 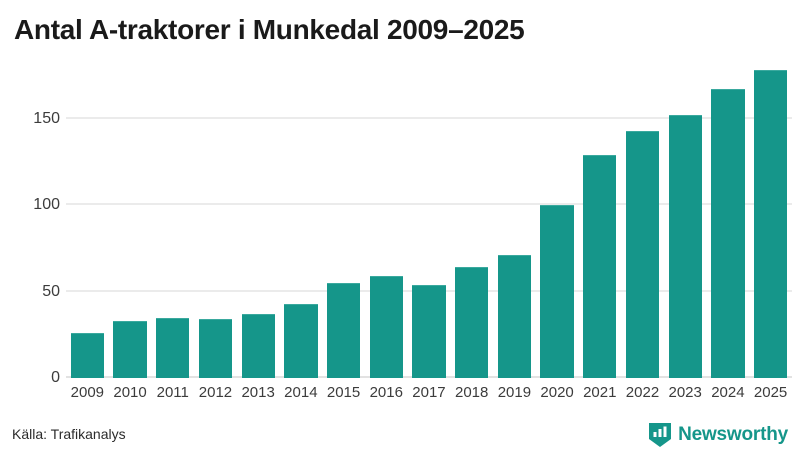 I want to click on x-tick-label: 2010, so click(x=130, y=392).